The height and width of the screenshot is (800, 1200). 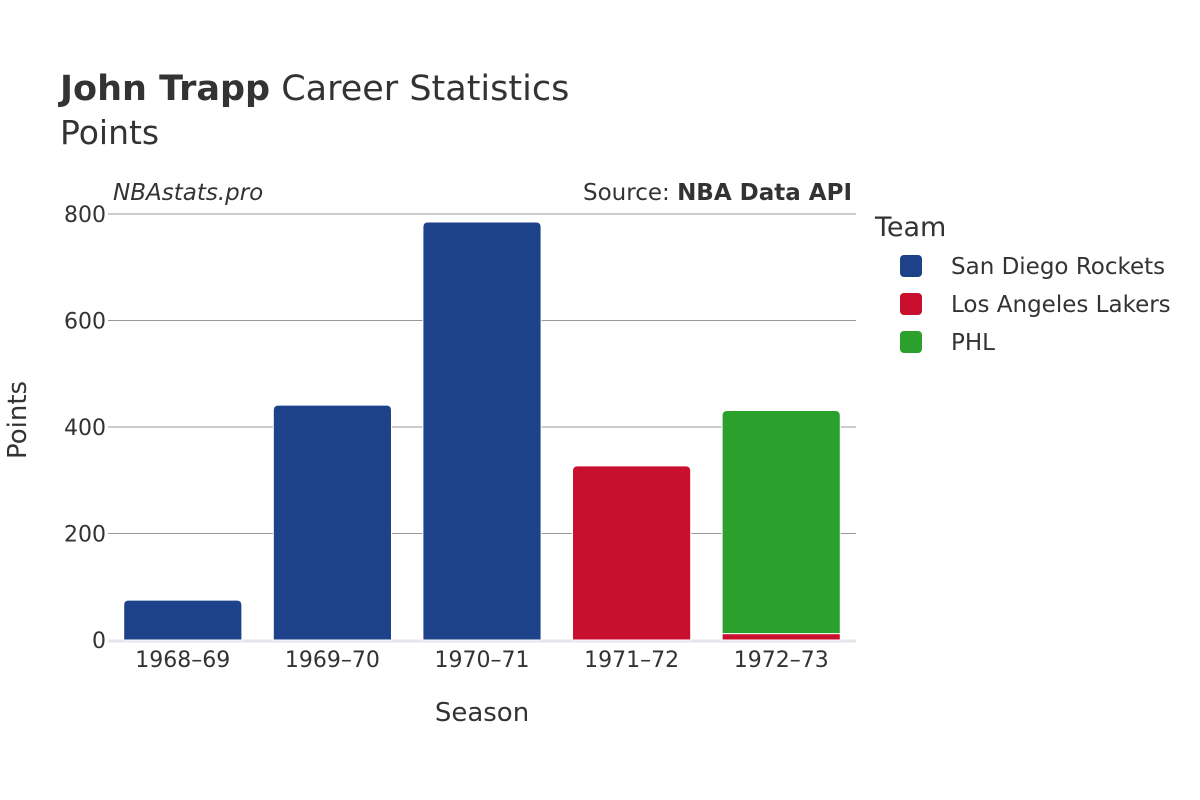 I want to click on bar-1969-70-san-diego-rockets, so click(x=332, y=522).